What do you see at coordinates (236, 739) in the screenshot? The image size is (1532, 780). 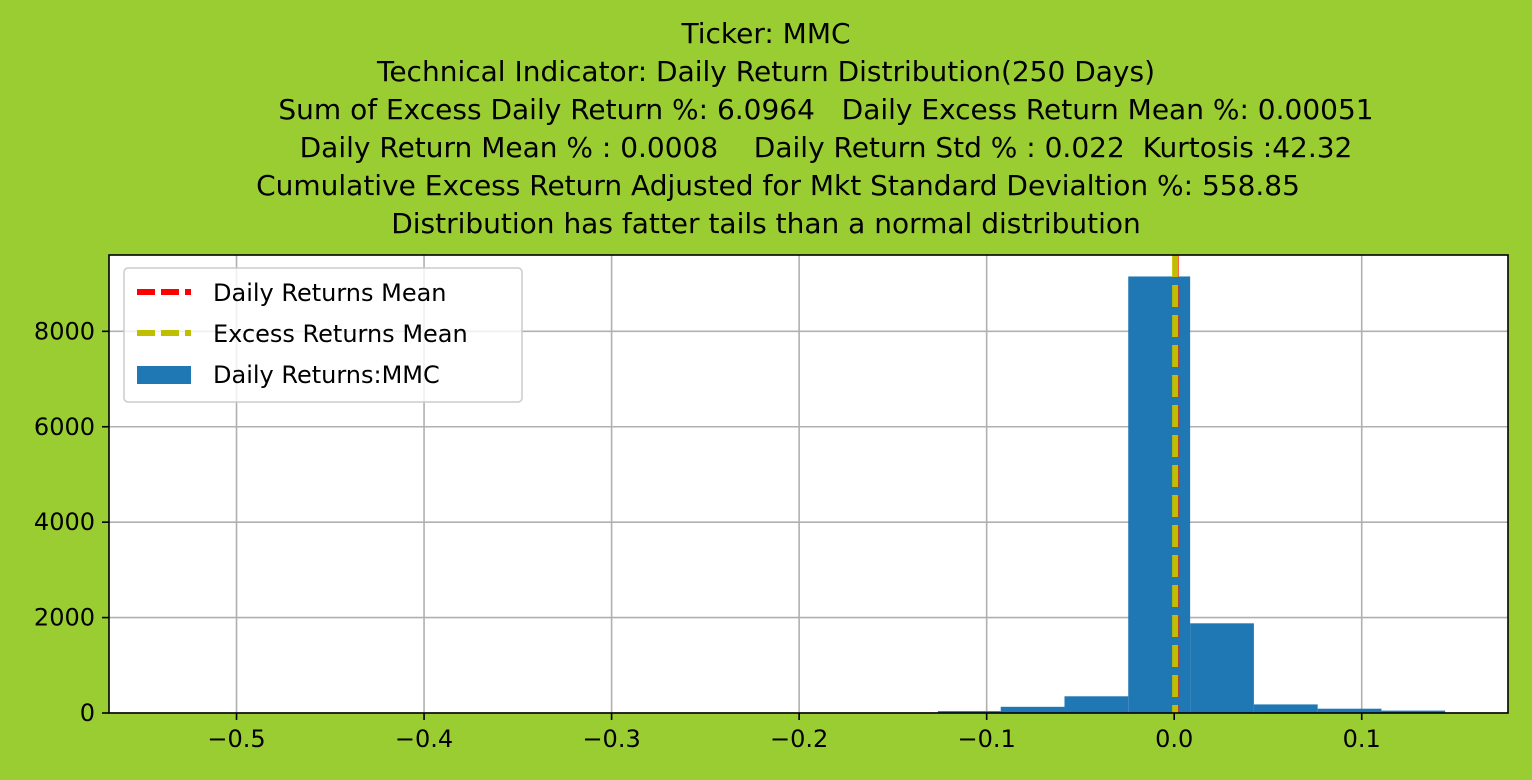 I see `x-tick-label: −0.5` at bounding box center [236, 739].